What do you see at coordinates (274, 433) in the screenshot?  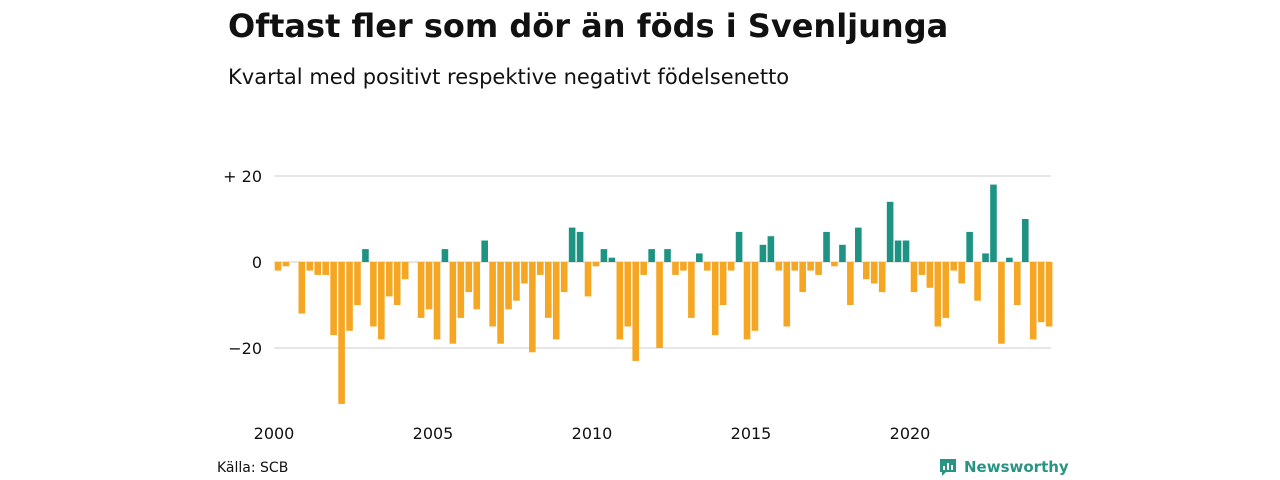 I see `x-tick-label: 2000` at bounding box center [274, 433].